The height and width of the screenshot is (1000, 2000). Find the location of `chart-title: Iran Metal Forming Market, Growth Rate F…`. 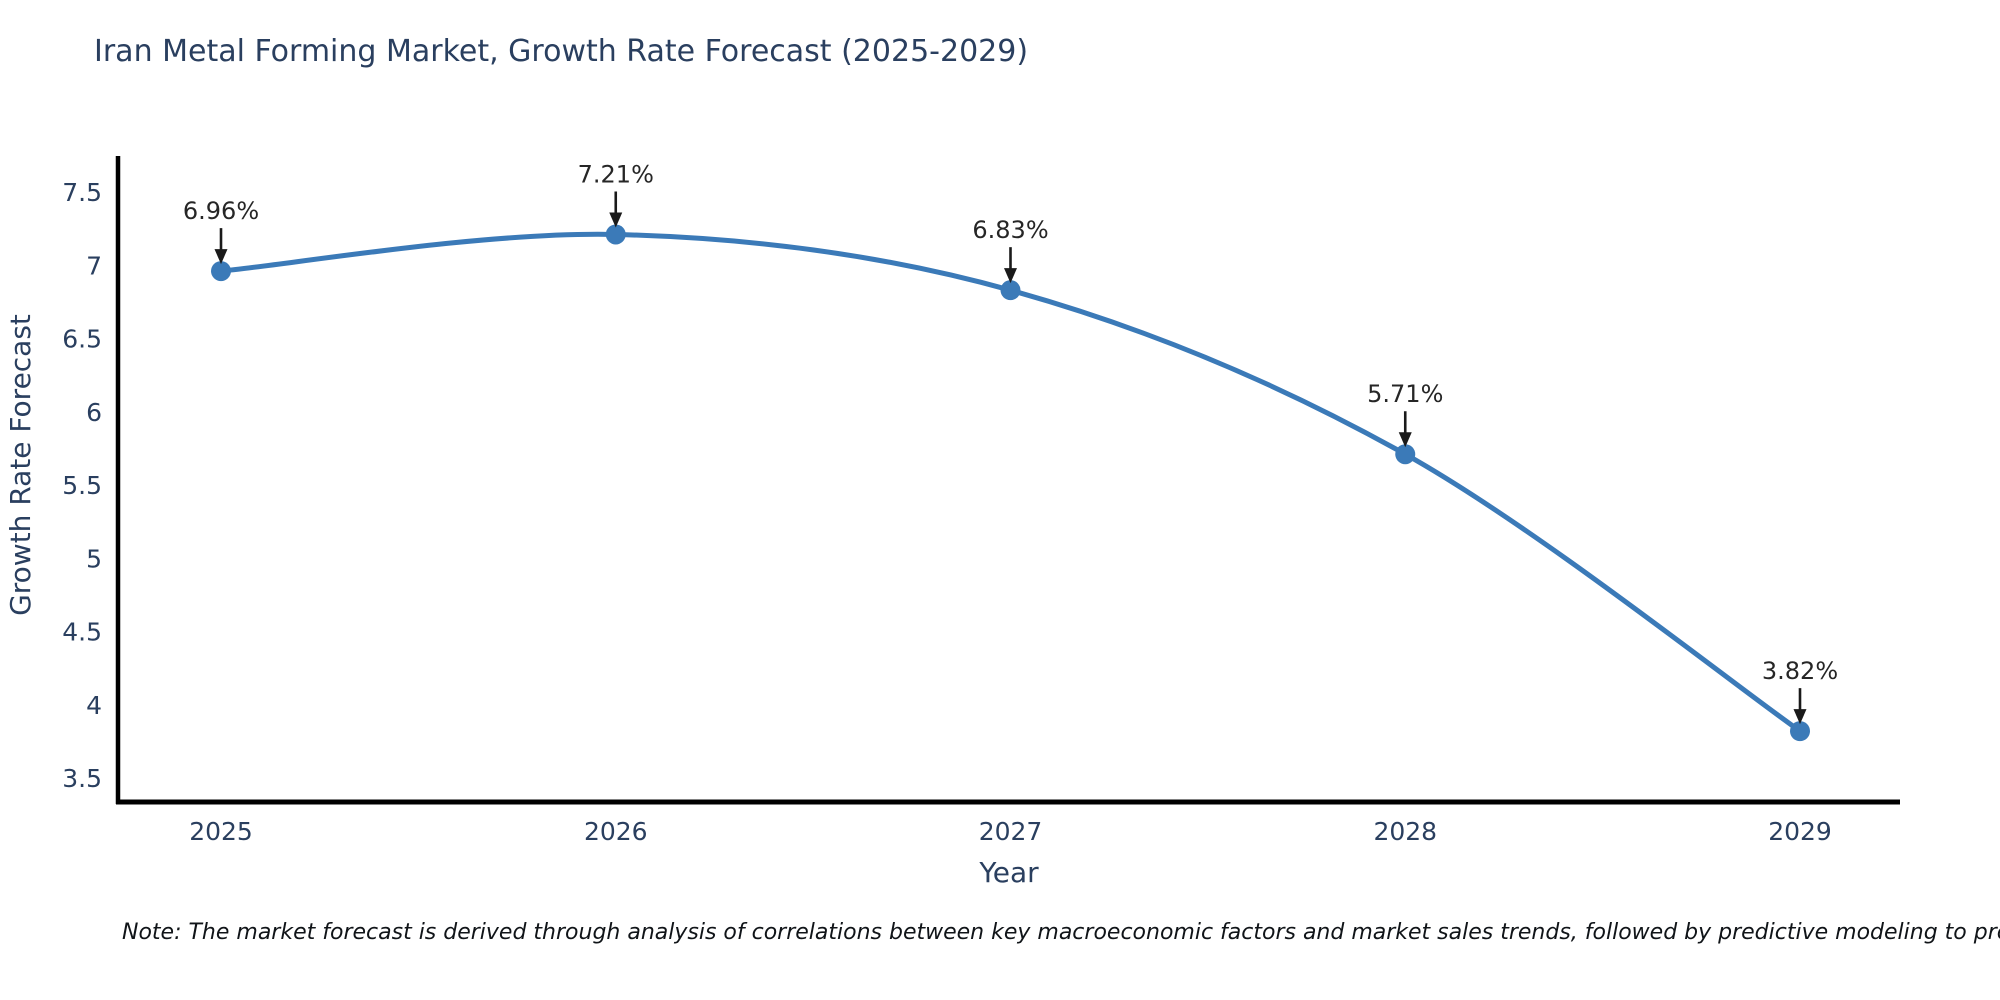

chart-title: Iran Metal Forming Market, Growth Rate F… is located at coordinates (561, 51).